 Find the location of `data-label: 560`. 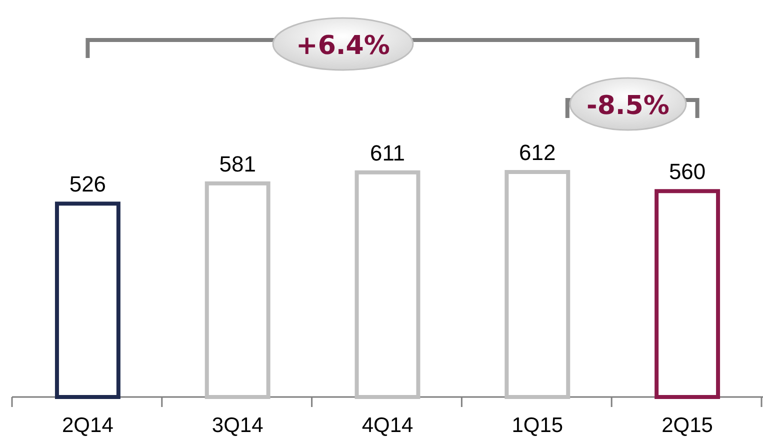

data-label: 560 is located at coordinates (687, 171).